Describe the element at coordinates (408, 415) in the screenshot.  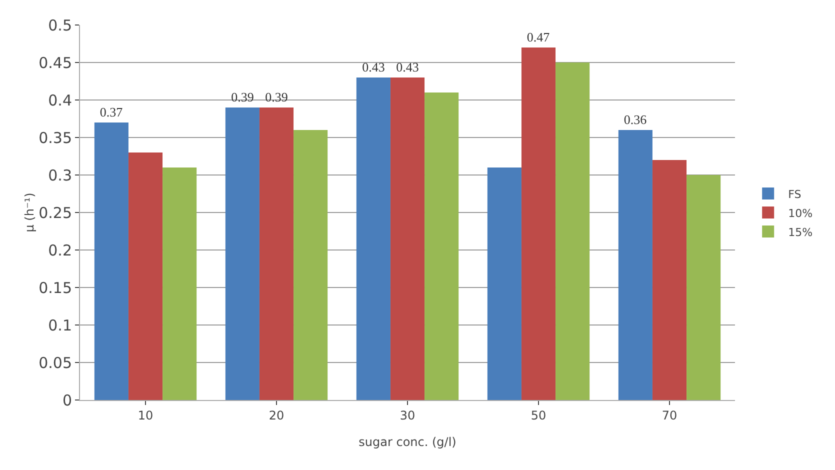
I see `x-tick-label: 30` at that location.